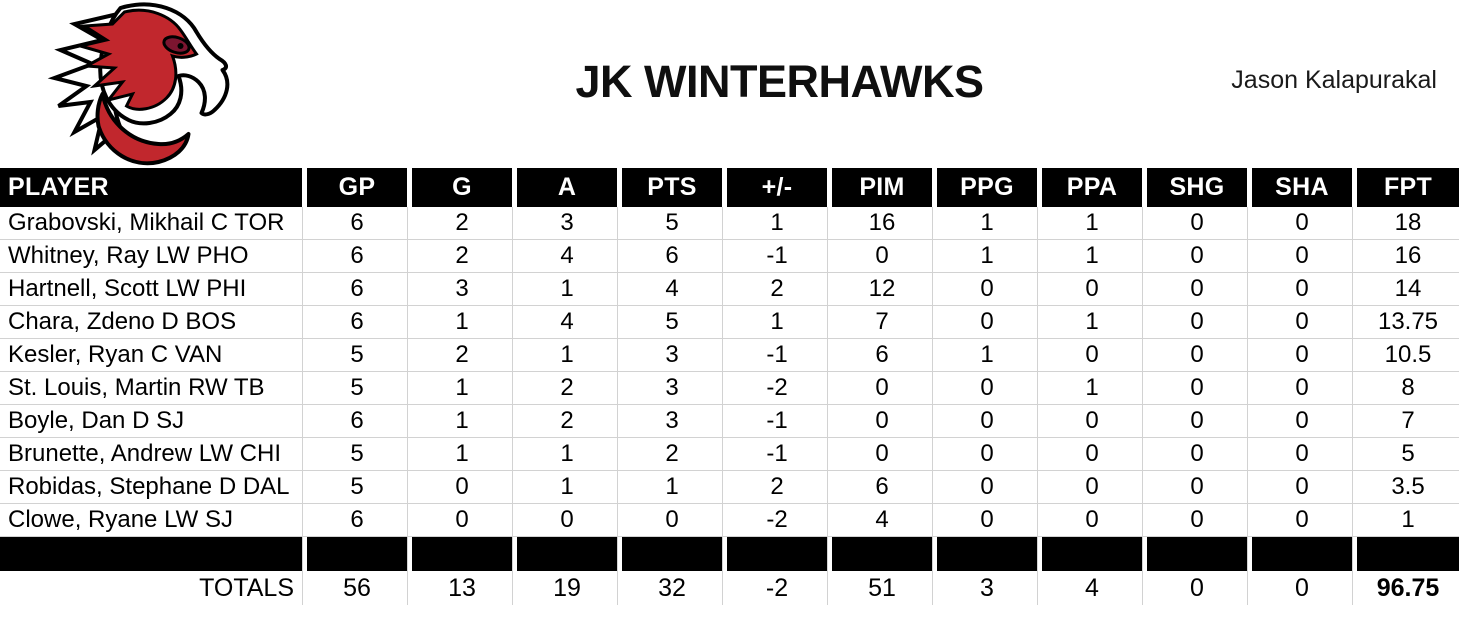 This screenshot has height=637, width=1459. Describe the element at coordinates (672, 587) in the screenshot. I see `total-pts: 32` at that location.